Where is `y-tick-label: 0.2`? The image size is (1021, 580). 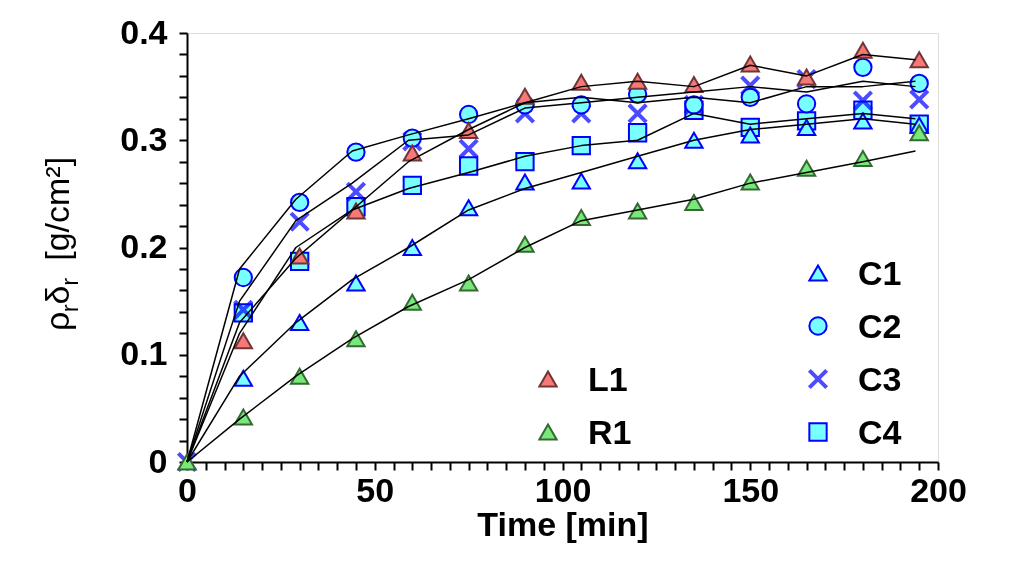
y-tick-label: 0.2 is located at coordinates (144, 246).